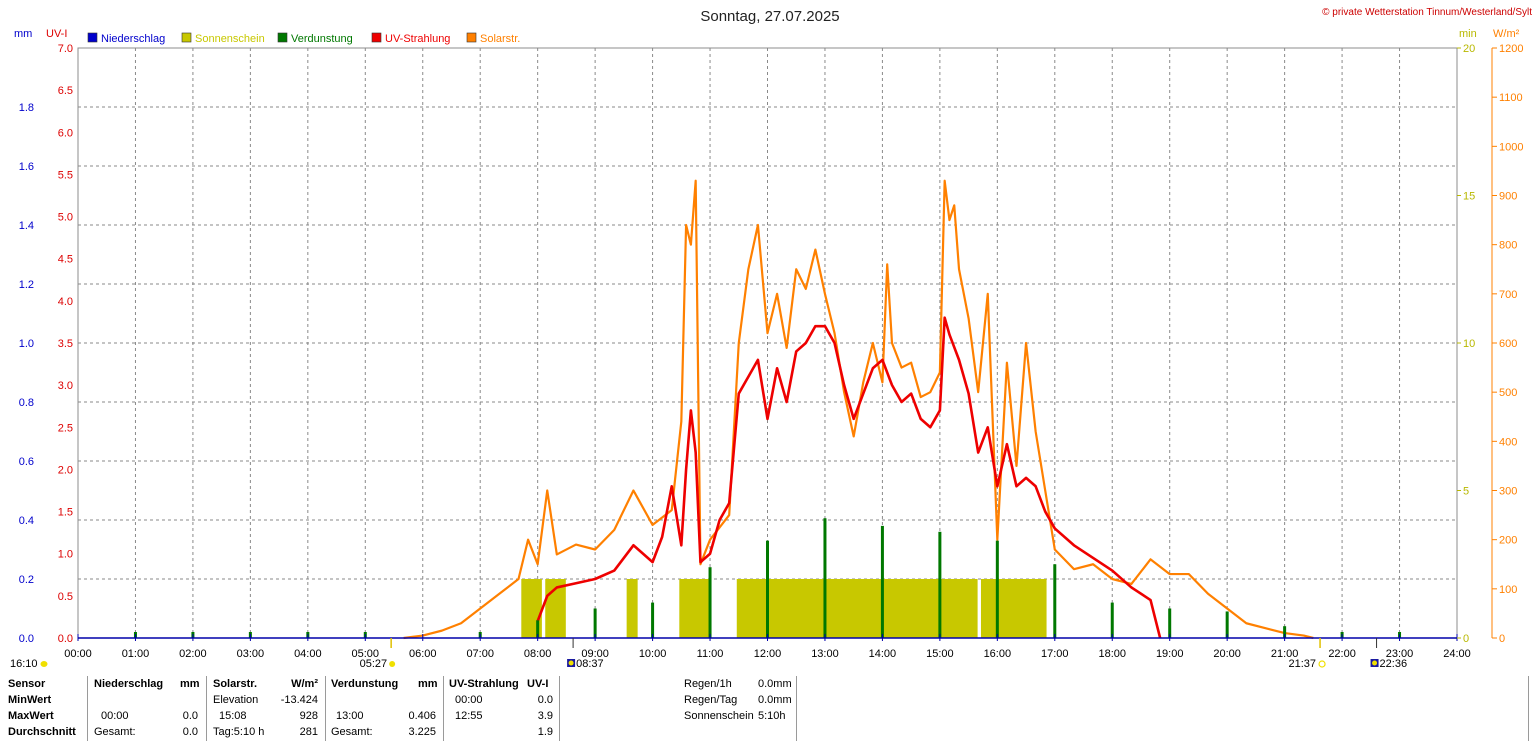 The image size is (1536, 741). I want to click on sunset-label: 21:37, so click(1303, 664).